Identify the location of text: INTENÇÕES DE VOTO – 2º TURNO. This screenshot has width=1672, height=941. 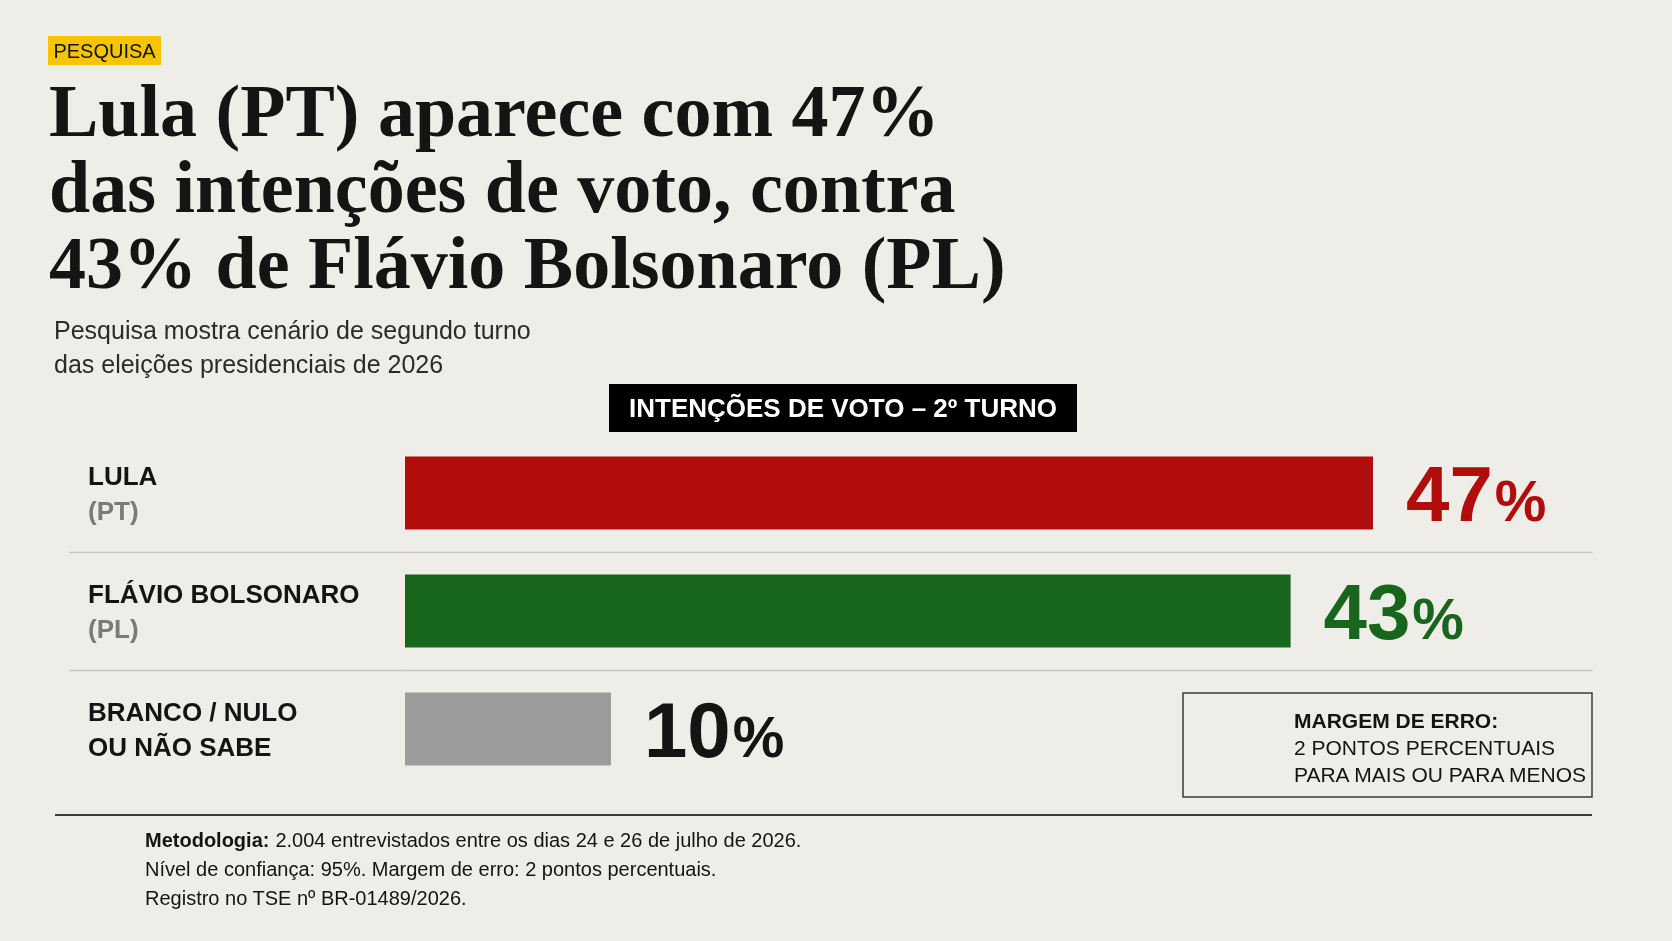
(843, 408).